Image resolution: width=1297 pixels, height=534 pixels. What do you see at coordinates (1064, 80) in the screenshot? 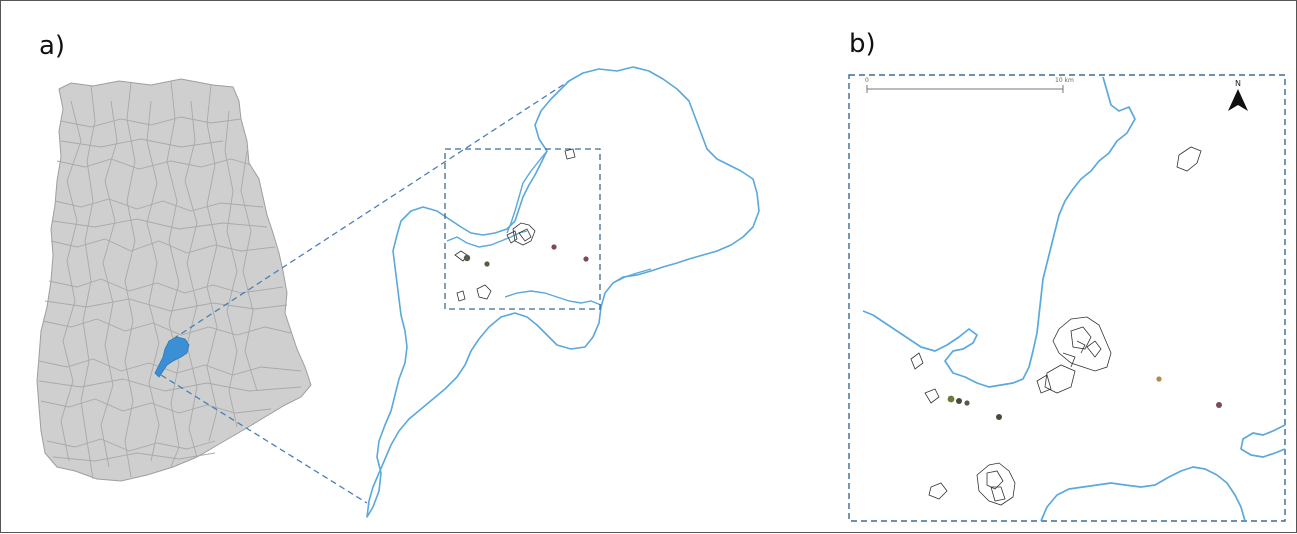
I see `scale-end-label: 10 km` at bounding box center [1064, 80].